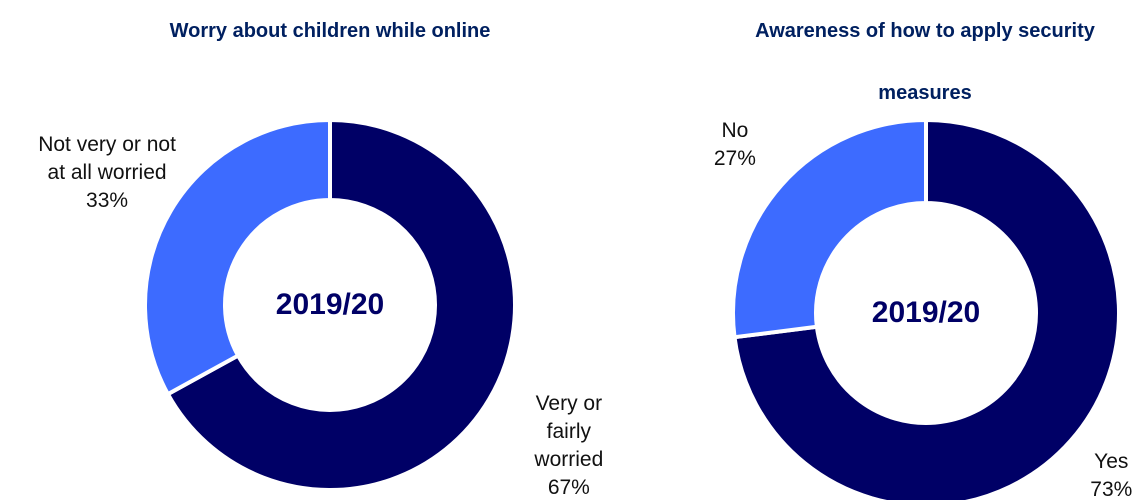  Describe the element at coordinates (735, 145) in the screenshot. I see `segment-label: No 27%` at that location.